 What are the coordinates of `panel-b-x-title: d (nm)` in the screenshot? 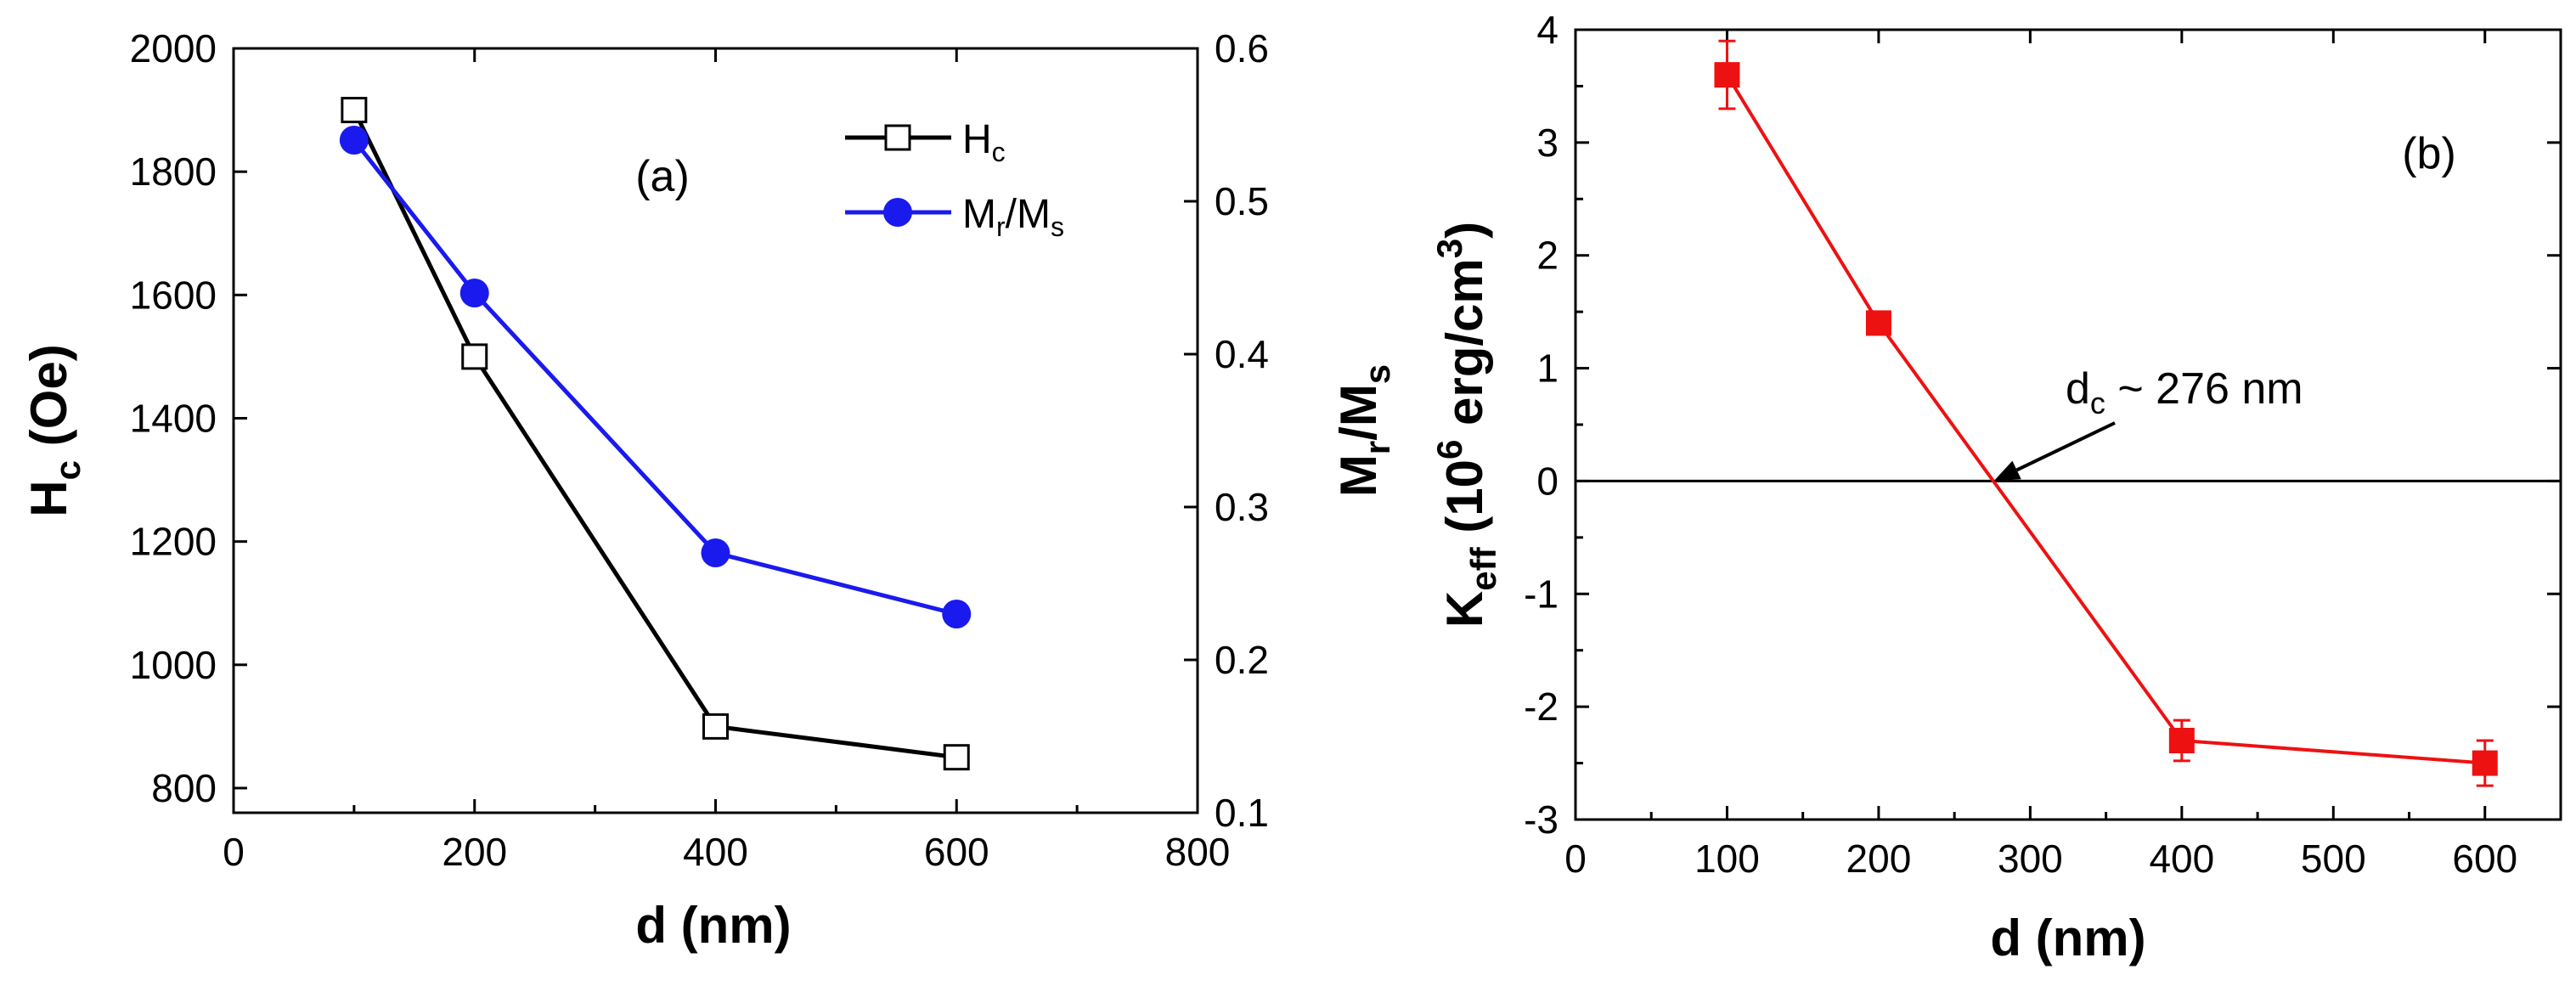 It's located at (2067, 938).